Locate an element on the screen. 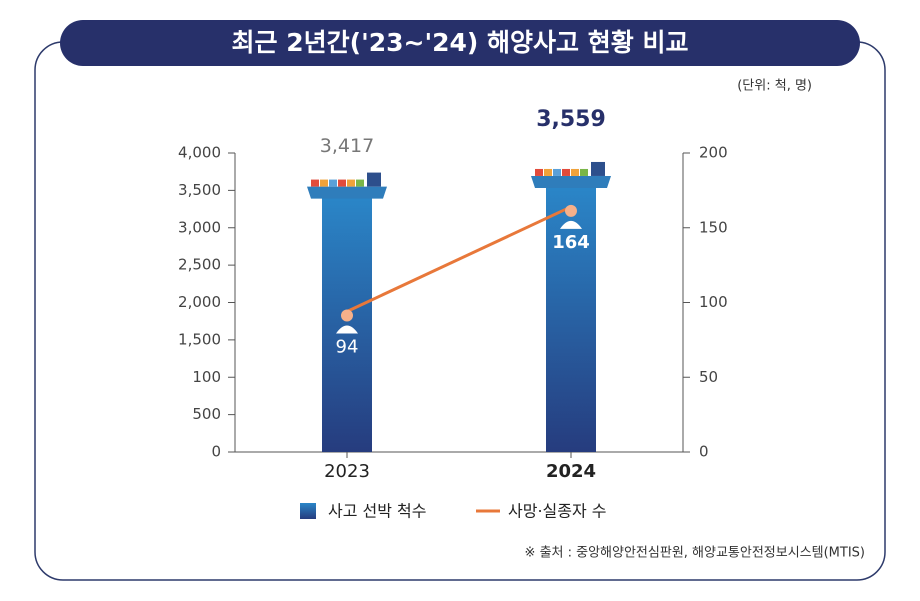 The width and height of the screenshot is (920, 601). x-tick-label: 2024 is located at coordinates (571, 471).